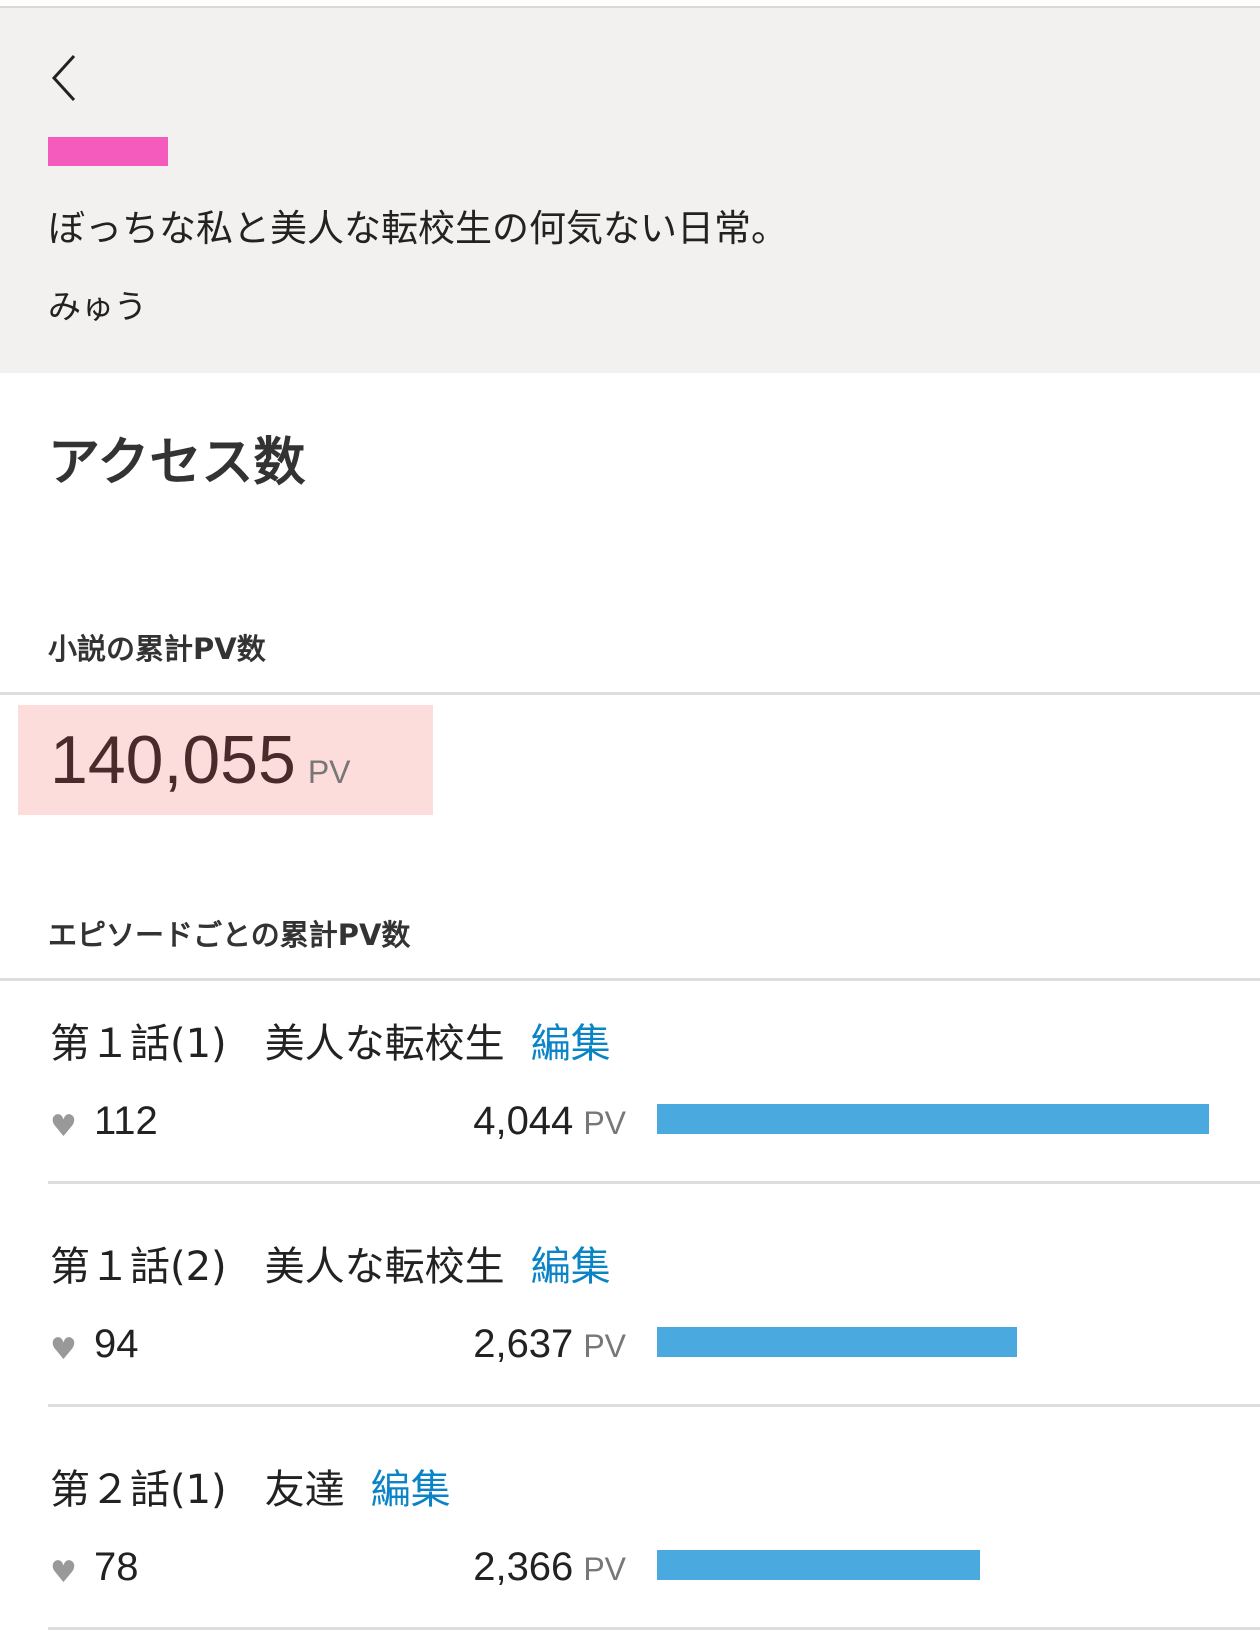 This screenshot has height=1650, width=1260. Describe the element at coordinates (329, 772) in the screenshot. I see `total-pv-unit: PV` at that location.